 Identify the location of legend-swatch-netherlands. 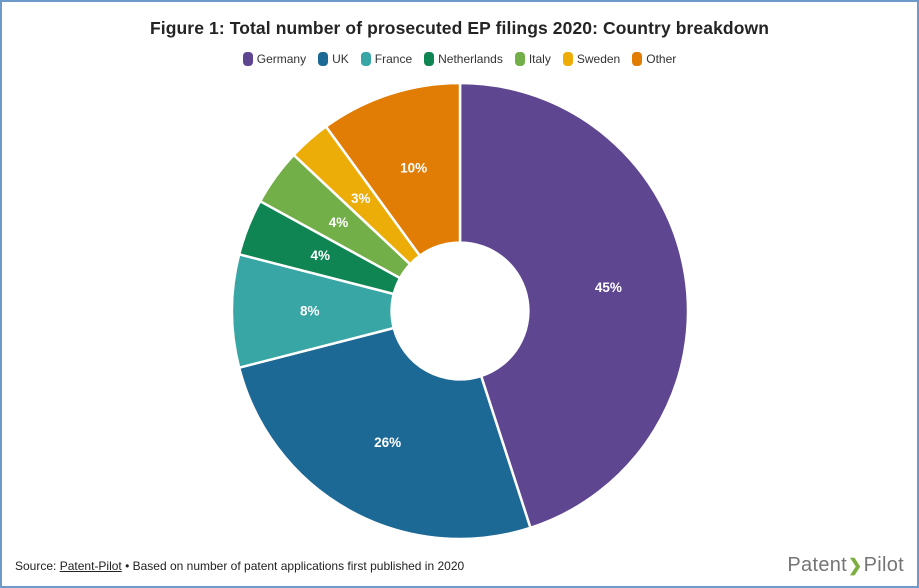
(429, 59).